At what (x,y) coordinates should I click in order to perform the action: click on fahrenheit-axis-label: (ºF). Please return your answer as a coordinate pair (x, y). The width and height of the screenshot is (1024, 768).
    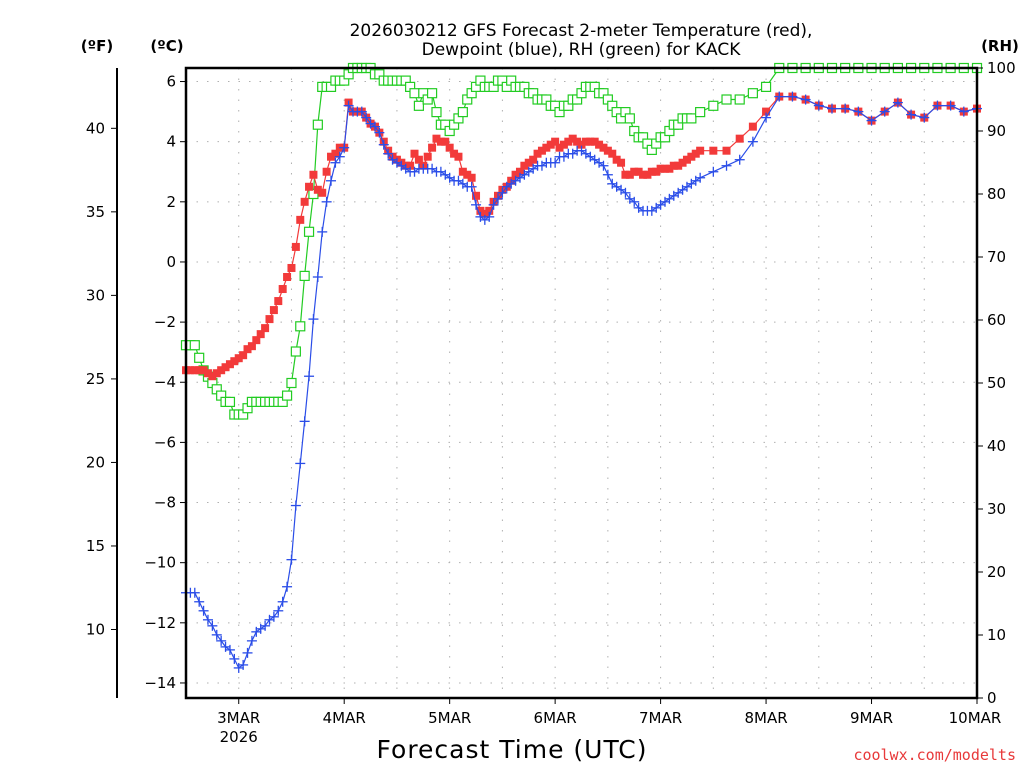
    Looking at the image, I should click on (97, 46).